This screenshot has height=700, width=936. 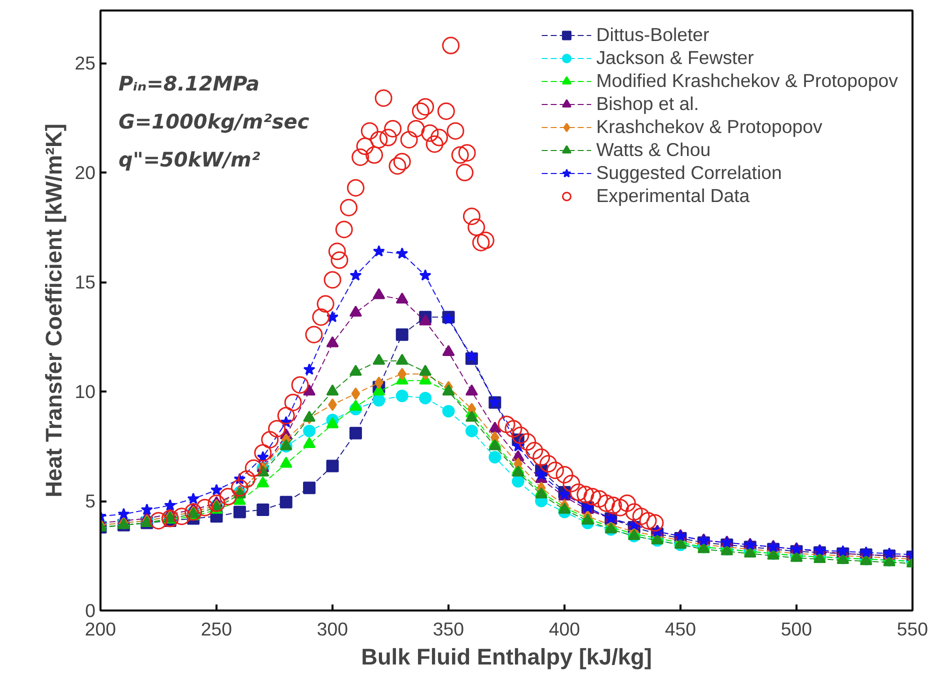 I want to click on y-tick-label: 0, so click(x=90, y=610).